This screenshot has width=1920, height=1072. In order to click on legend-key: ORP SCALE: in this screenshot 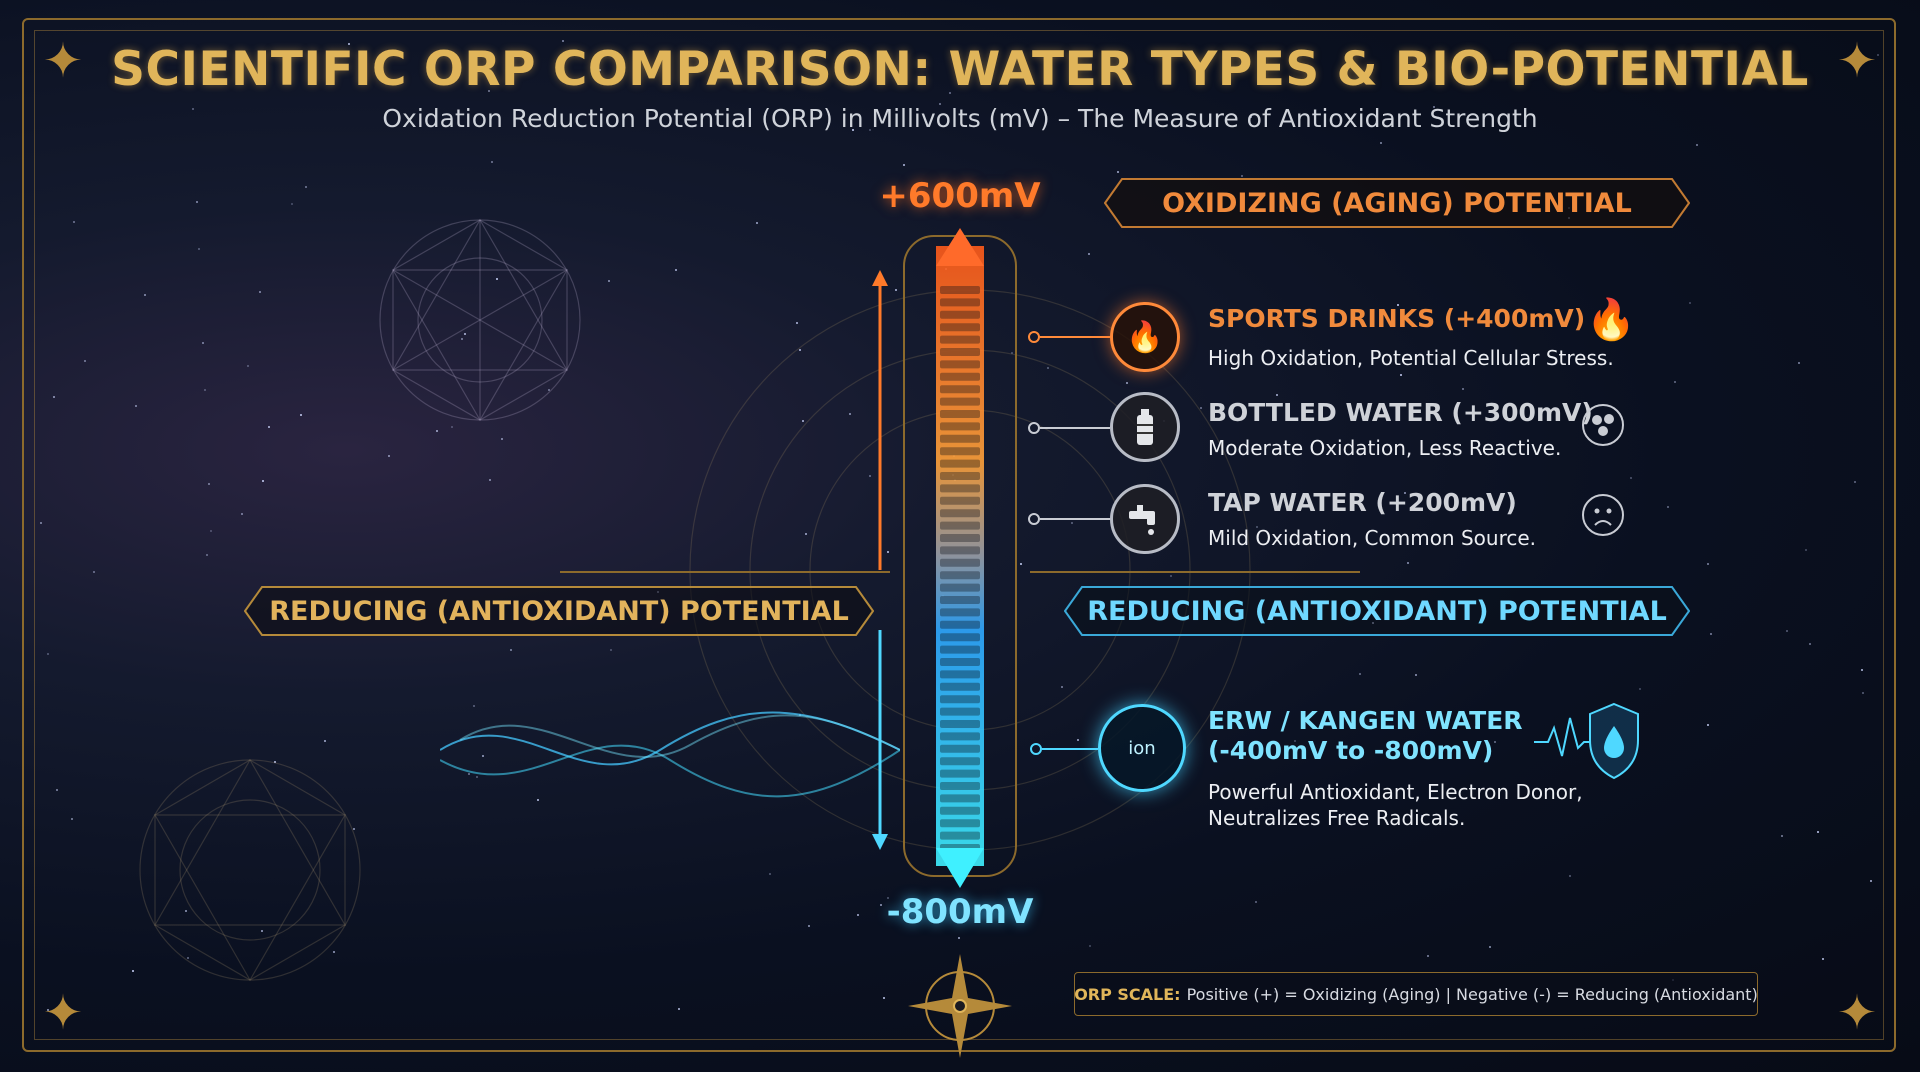, I will do `click(1127, 994)`.